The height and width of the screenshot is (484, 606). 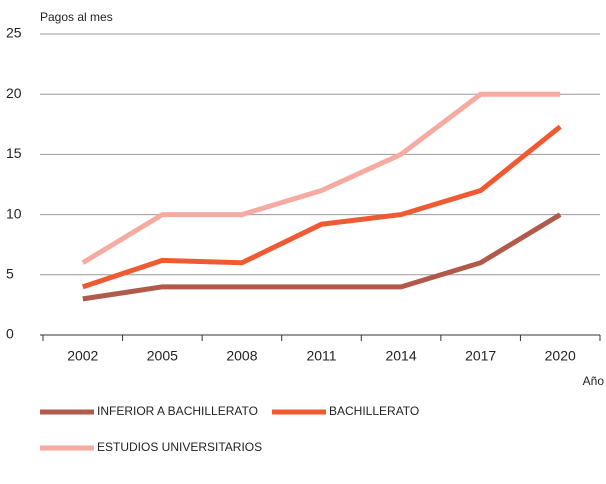 What do you see at coordinates (322, 257) in the screenshot?
I see `line` at bounding box center [322, 257].